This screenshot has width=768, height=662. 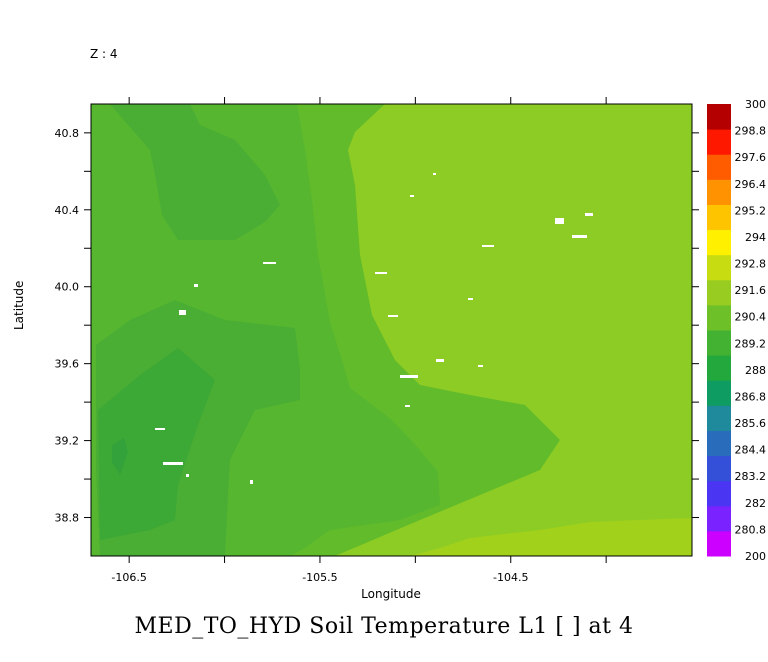 What do you see at coordinates (67, 210) in the screenshot?
I see `y-tick-label: 40.4` at bounding box center [67, 210].